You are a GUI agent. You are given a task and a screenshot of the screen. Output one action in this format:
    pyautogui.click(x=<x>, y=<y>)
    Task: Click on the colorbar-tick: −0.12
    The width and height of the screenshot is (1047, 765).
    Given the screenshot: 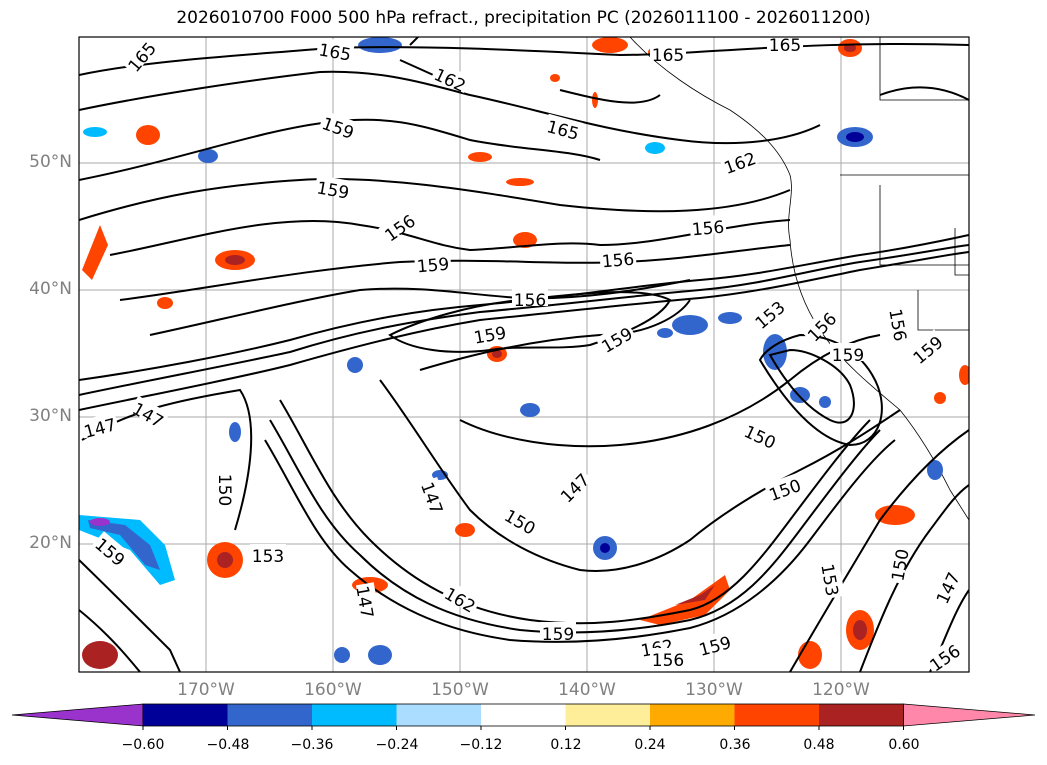 What is the action you would take?
    pyautogui.click(x=481, y=745)
    